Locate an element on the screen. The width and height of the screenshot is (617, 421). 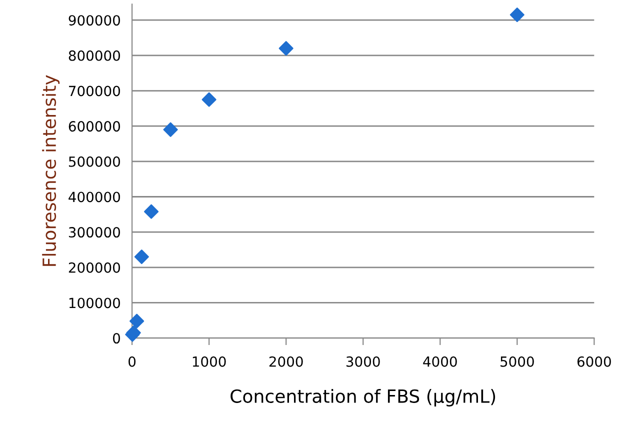
x-tick-label: 3000 is located at coordinates (363, 361).